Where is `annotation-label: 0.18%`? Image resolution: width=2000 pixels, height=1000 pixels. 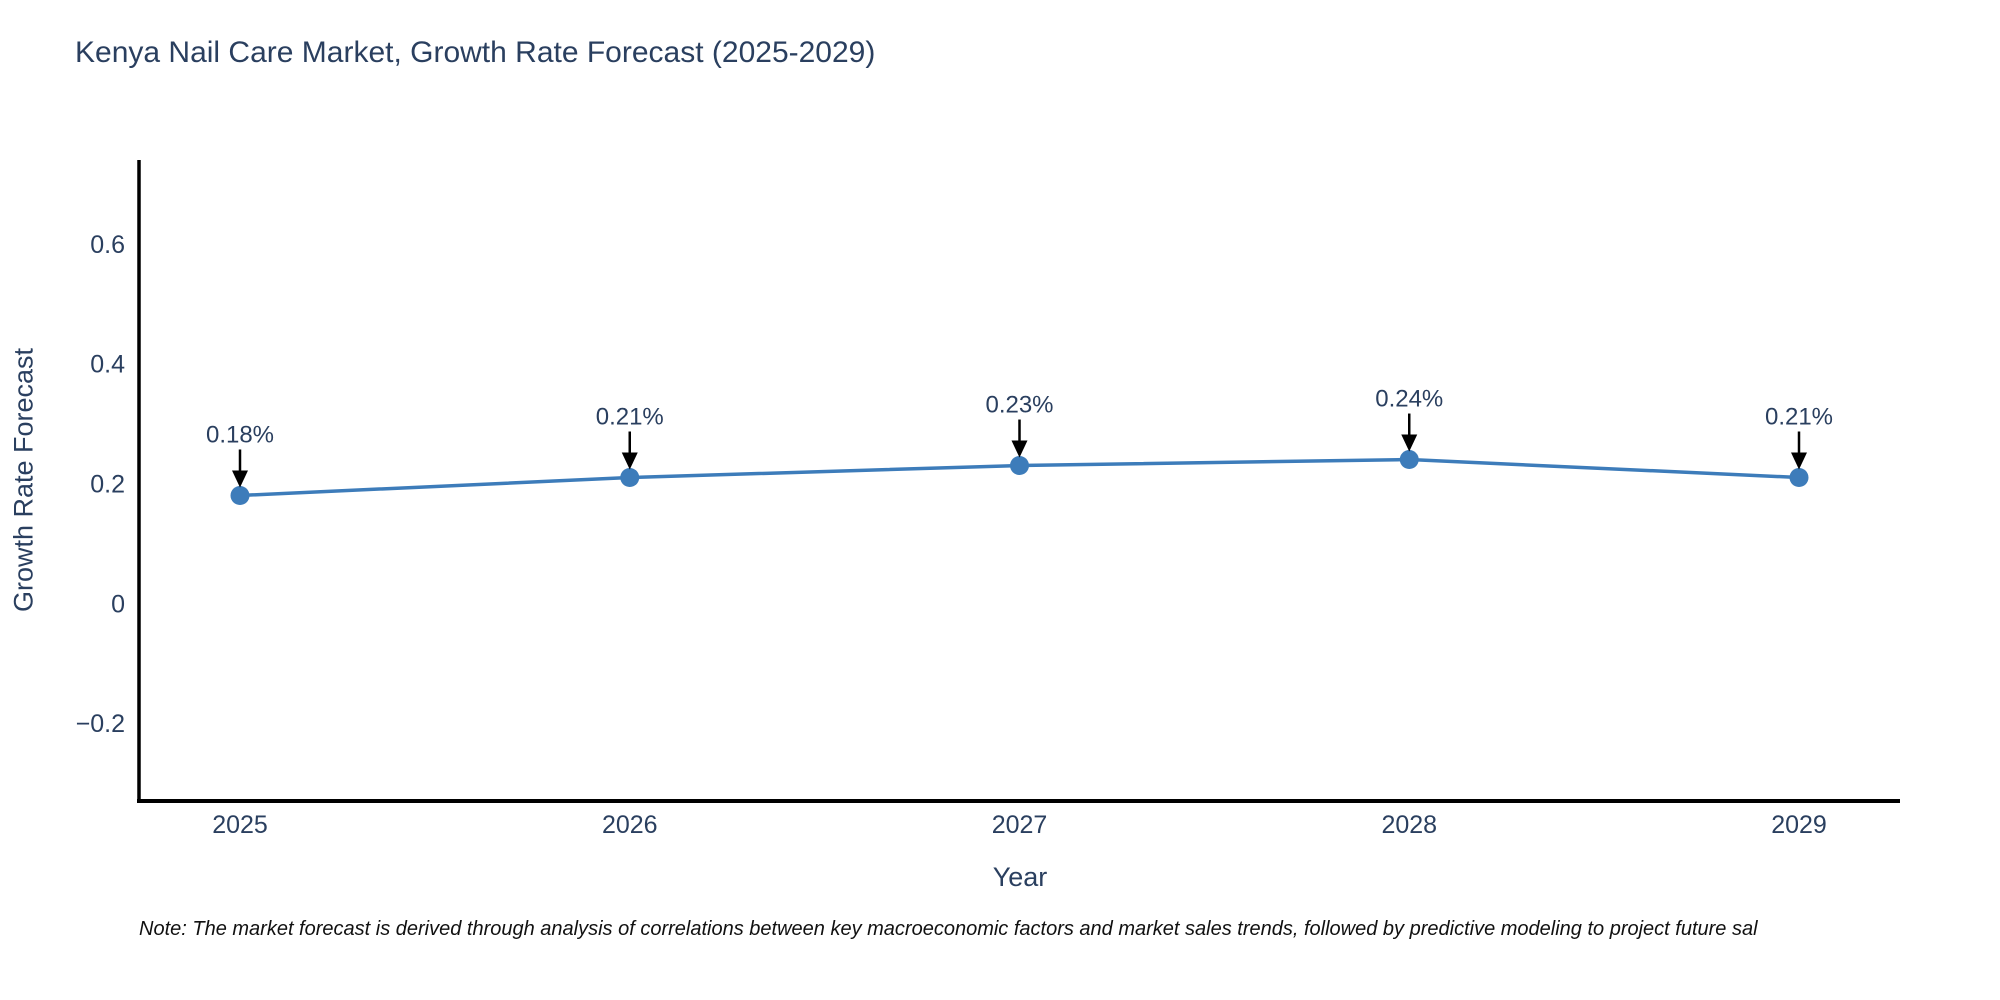
annotation-label: 0.18% is located at coordinates (240, 434).